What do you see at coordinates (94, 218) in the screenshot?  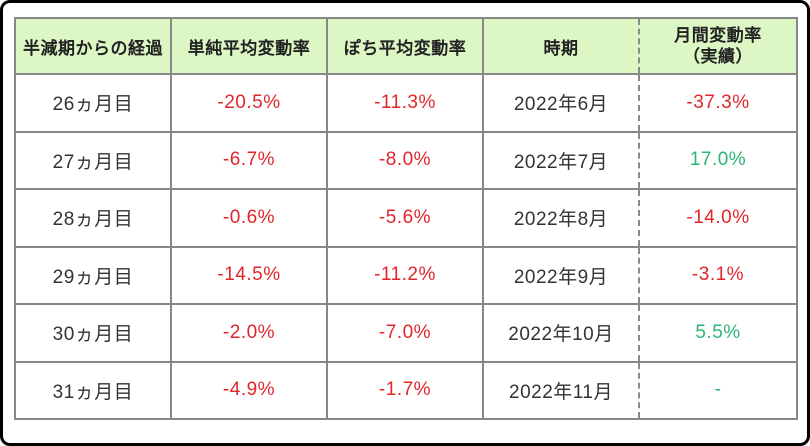 I see `cell-elapsed: 28ヵ月目` at bounding box center [94, 218].